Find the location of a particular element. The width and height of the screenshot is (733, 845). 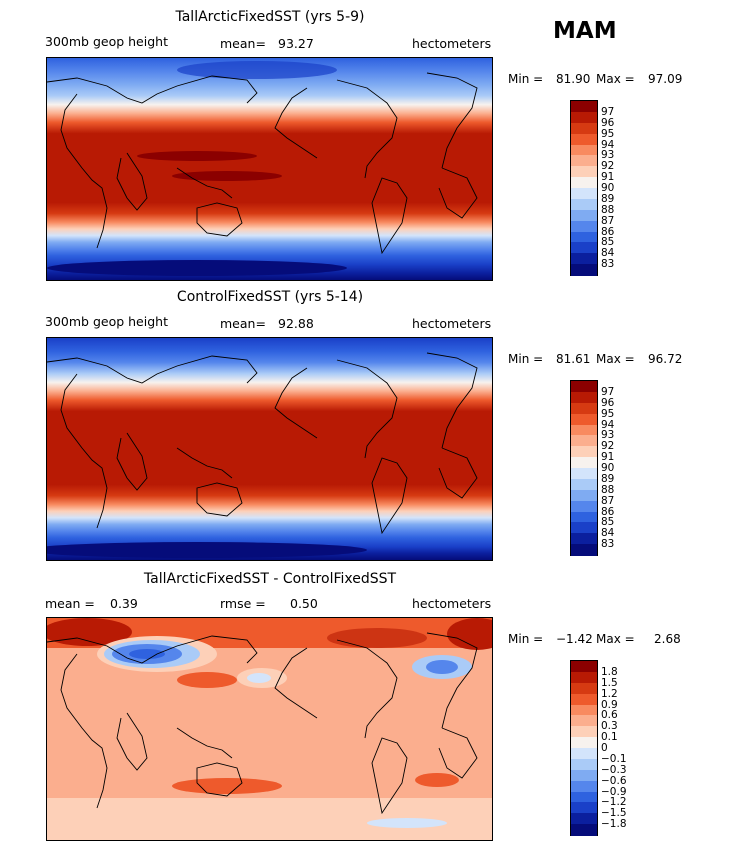

colorbar-label: 94 is located at coordinates (608, 424).